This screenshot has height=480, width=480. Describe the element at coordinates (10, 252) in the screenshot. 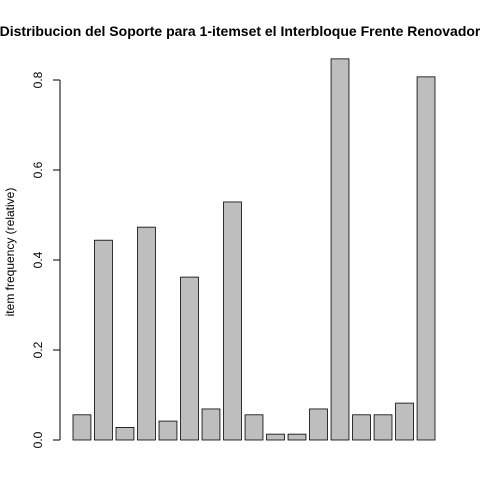

I see `y-axis-label: item frequency (relative)` at that location.